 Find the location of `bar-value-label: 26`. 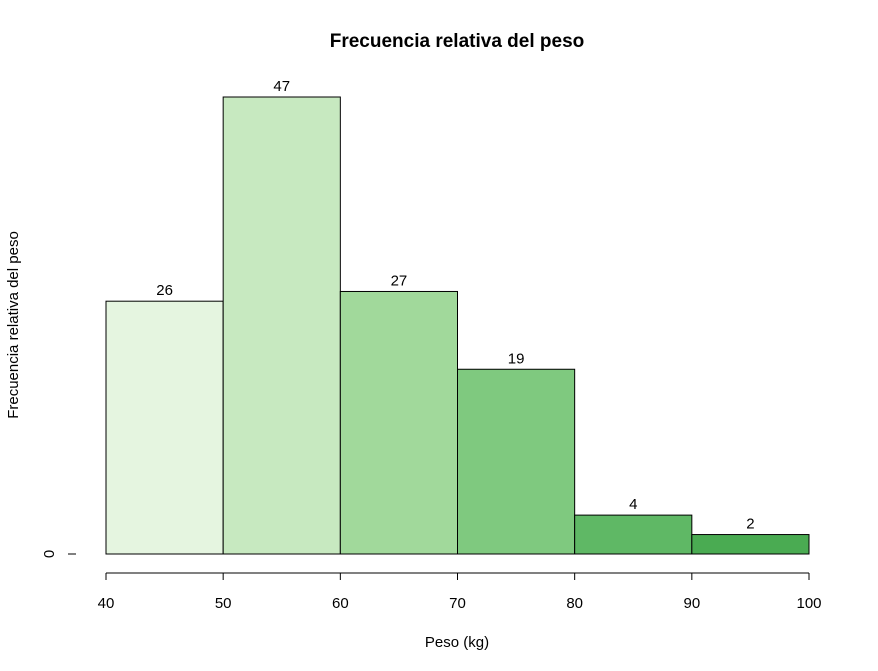

bar-value-label: 26 is located at coordinates (164, 290).